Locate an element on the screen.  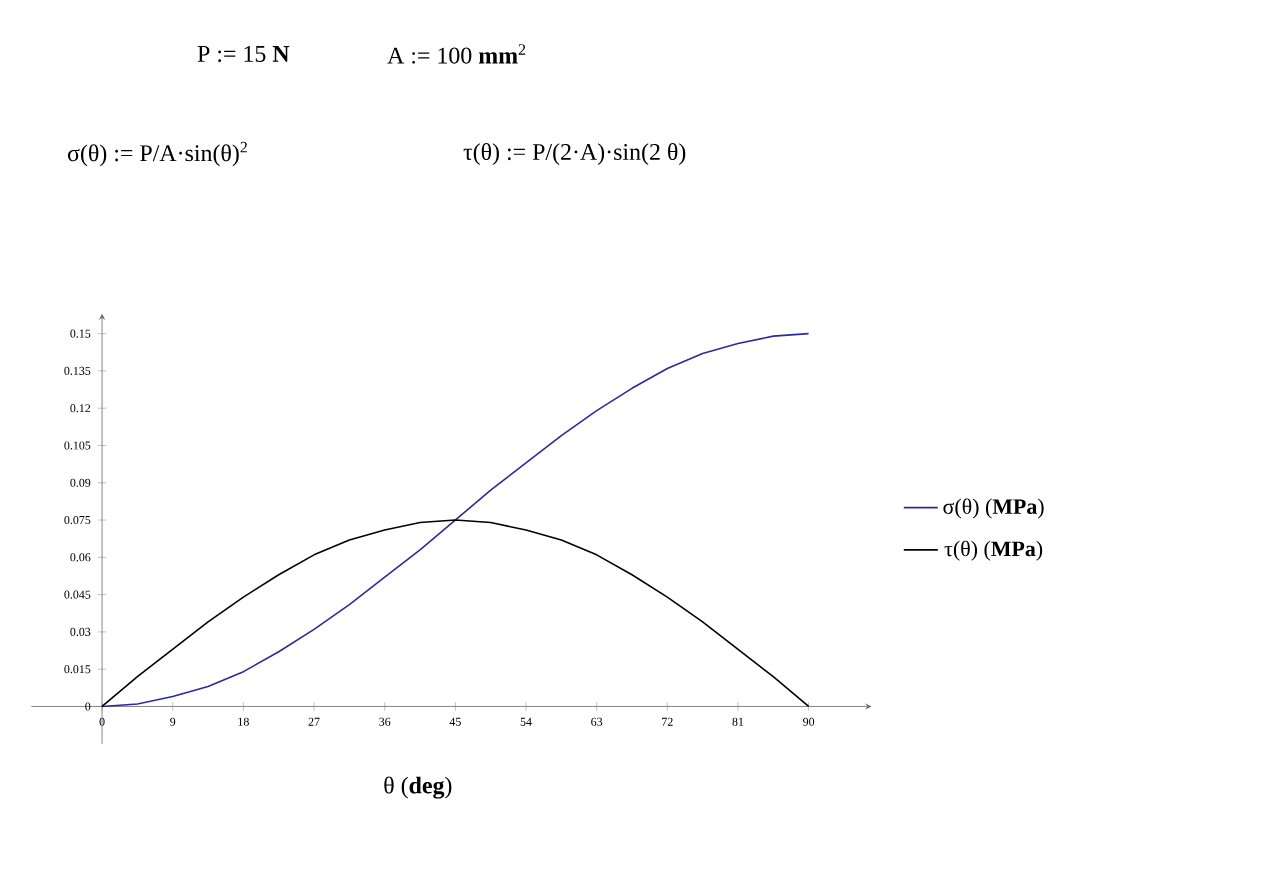
text: A := 100 mm$^{2}$ is located at coordinates (456, 54).